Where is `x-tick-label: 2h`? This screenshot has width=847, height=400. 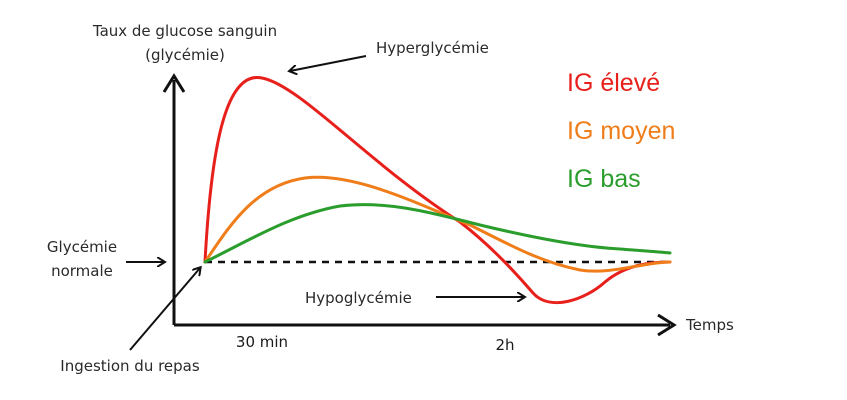
x-tick-label: 2h is located at coordinates (504, 345).